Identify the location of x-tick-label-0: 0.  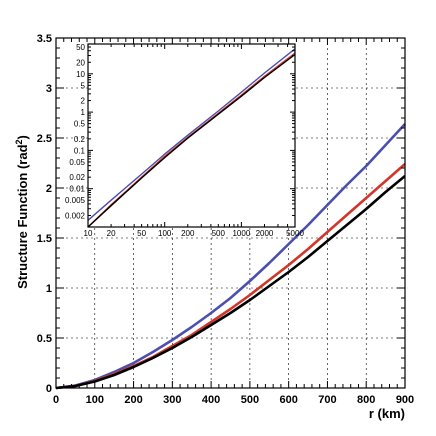
(56, 400).